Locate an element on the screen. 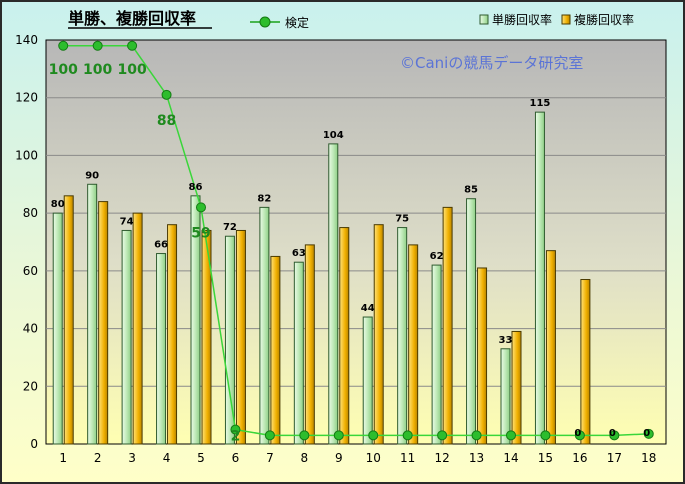  data-label-check: 2 is located at coordinates (236, 437).